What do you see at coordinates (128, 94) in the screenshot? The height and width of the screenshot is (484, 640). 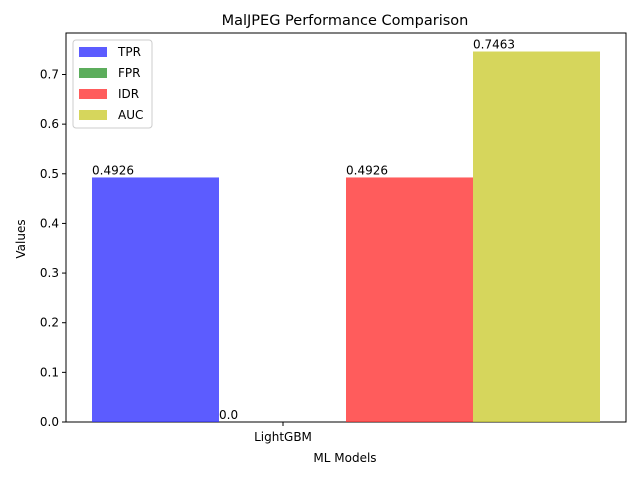 I see `legend-label-idr: IDR` at bounding box center [128, 94].